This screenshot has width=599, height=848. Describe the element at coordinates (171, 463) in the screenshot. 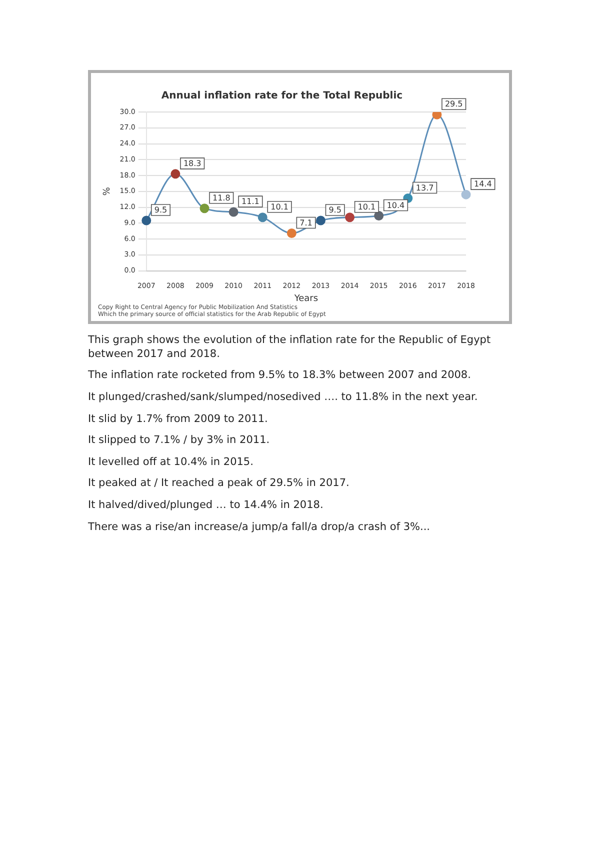

I see `text: It levelled off at 10.4% in 2015.` at that location.